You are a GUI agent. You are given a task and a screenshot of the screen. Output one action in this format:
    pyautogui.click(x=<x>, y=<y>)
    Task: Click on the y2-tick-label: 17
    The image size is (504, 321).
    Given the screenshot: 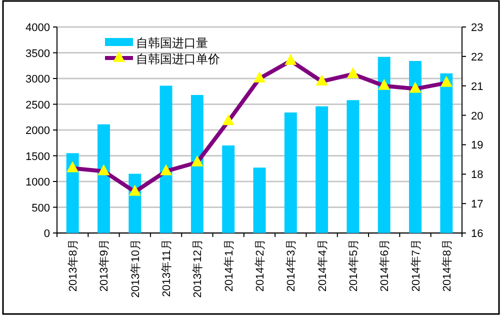 What is the action you would take?
    pyautogui.click(x=477, y=204)
    